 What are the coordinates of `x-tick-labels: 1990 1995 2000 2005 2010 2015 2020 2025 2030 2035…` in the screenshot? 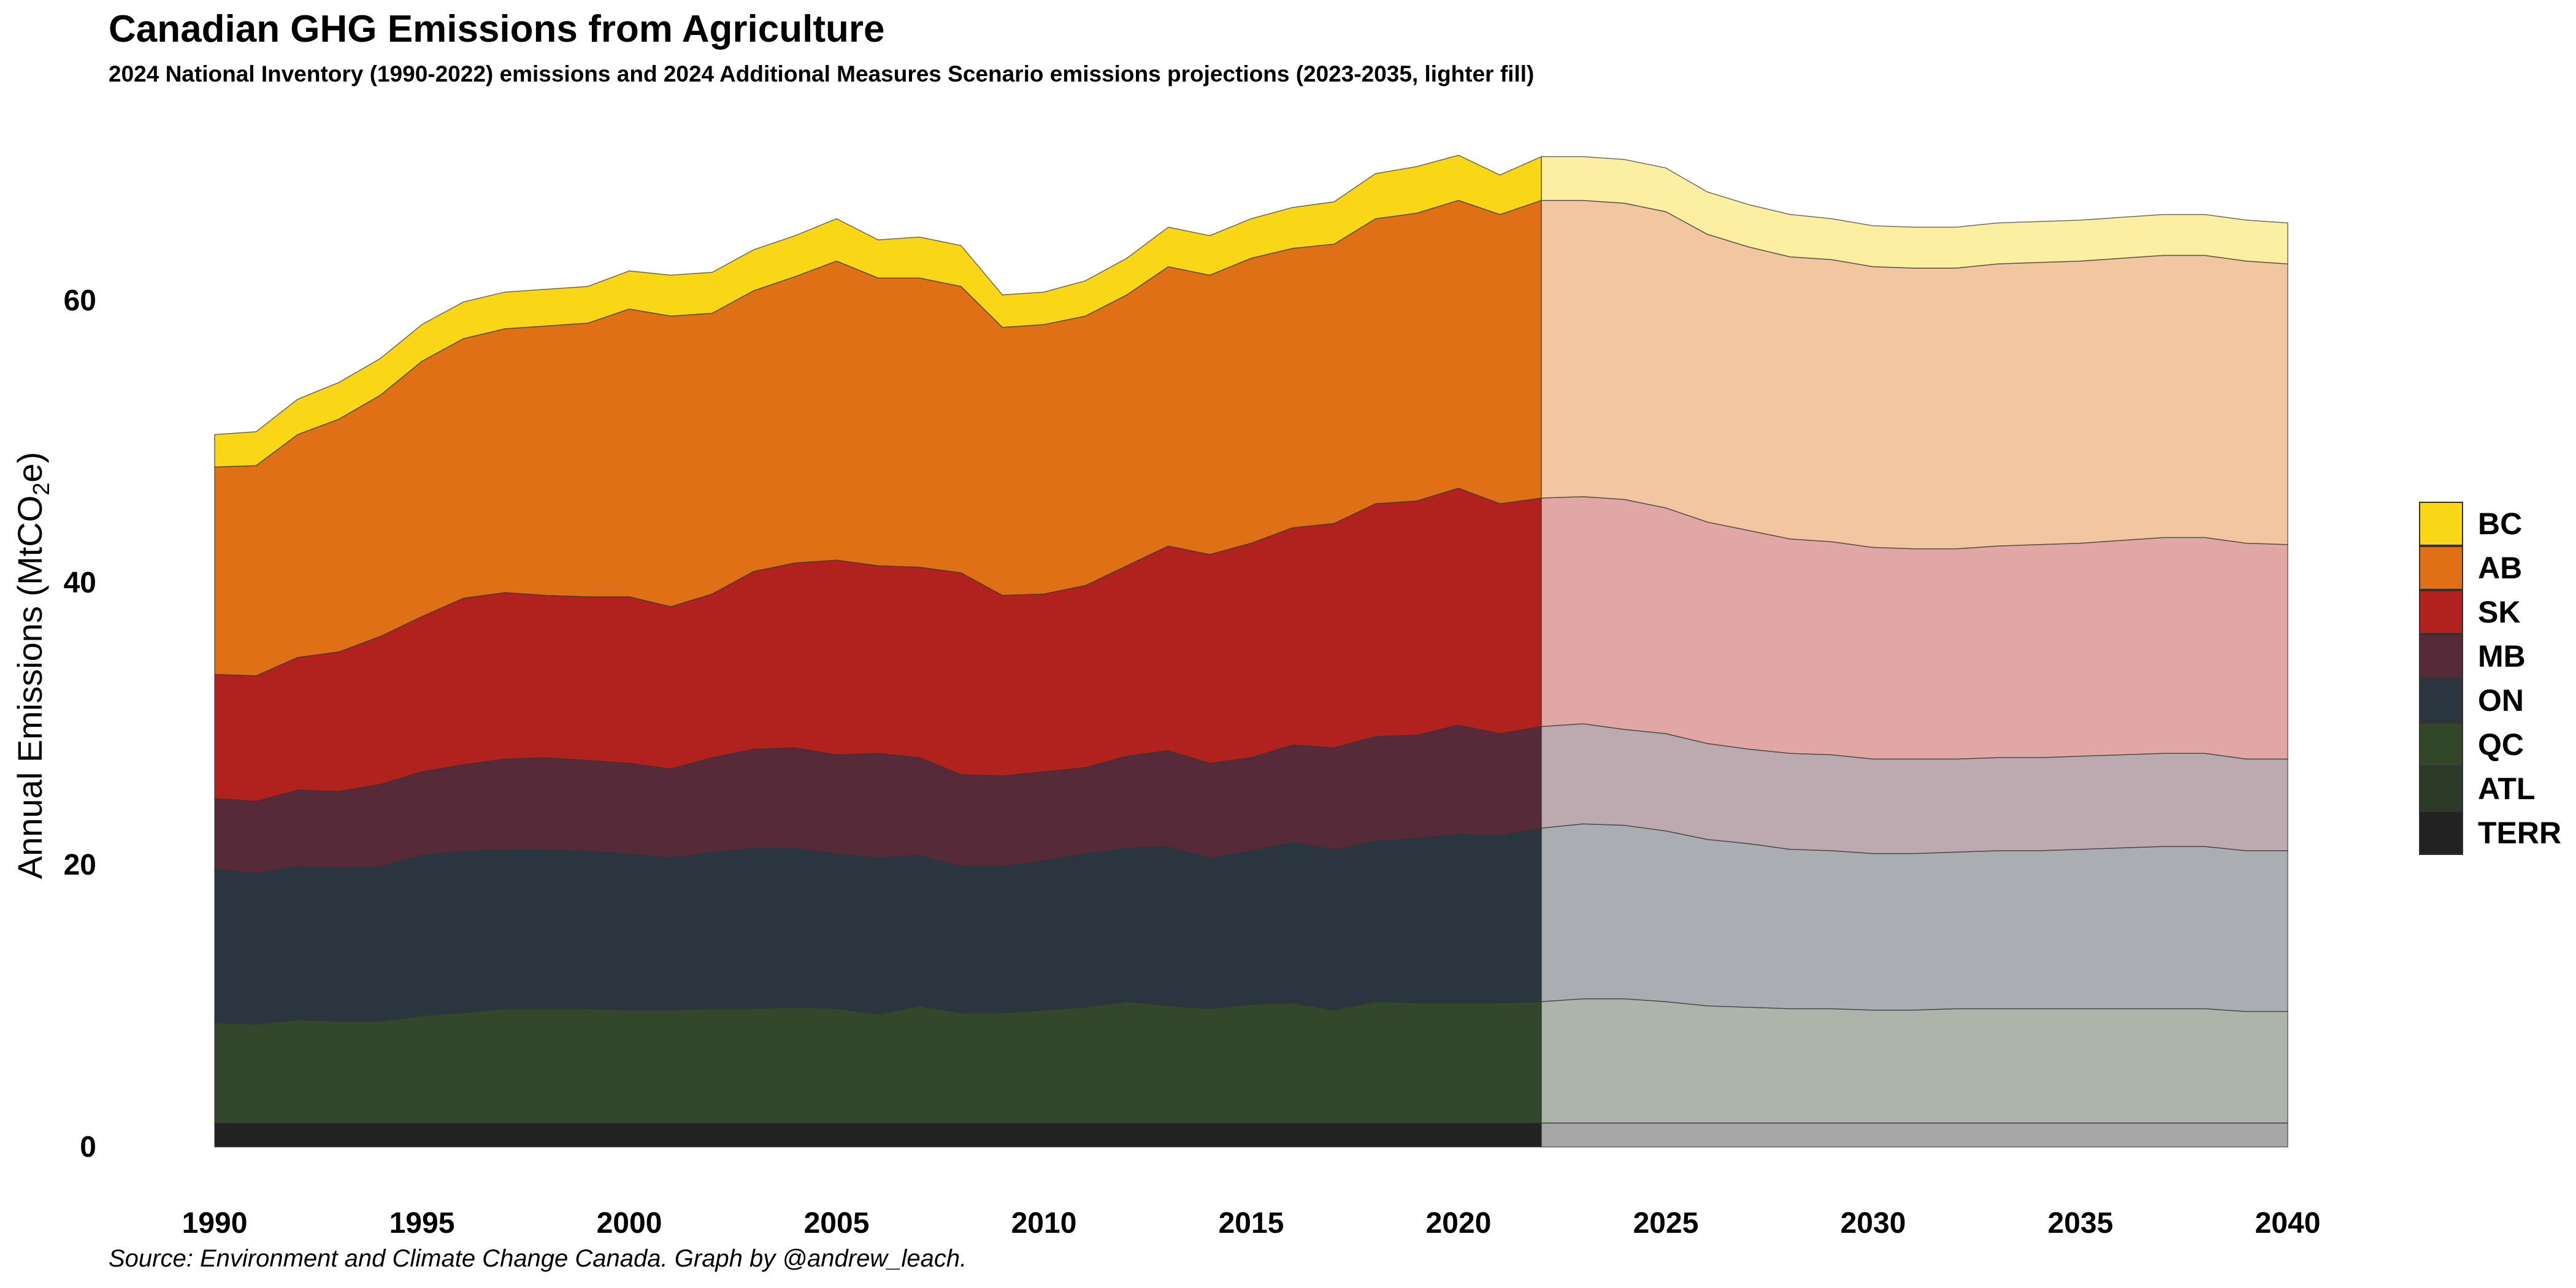 It's located at (1251, 1223).